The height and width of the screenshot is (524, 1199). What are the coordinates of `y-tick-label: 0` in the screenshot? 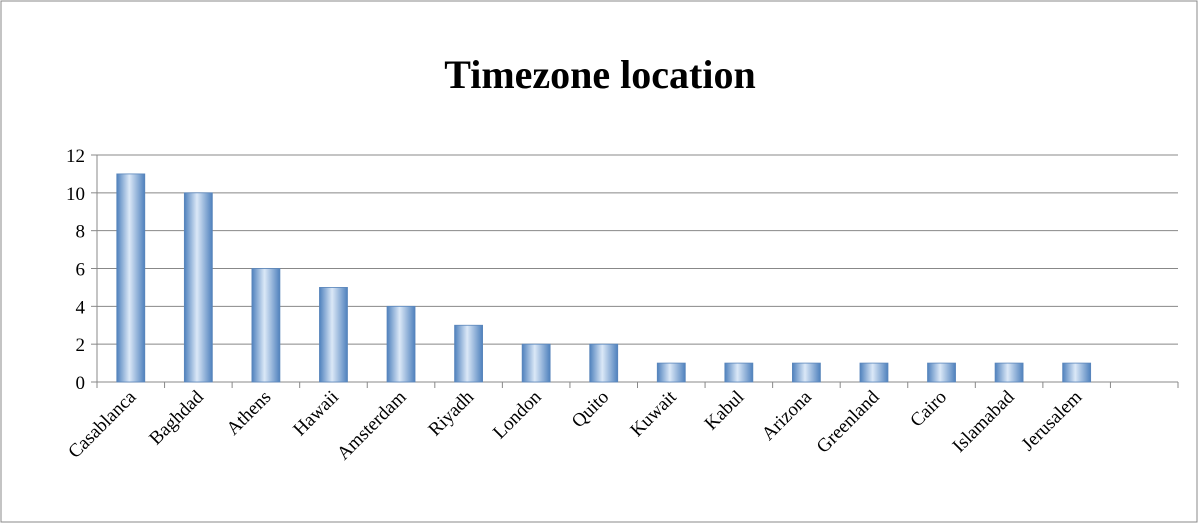 It's located at (81, 383).